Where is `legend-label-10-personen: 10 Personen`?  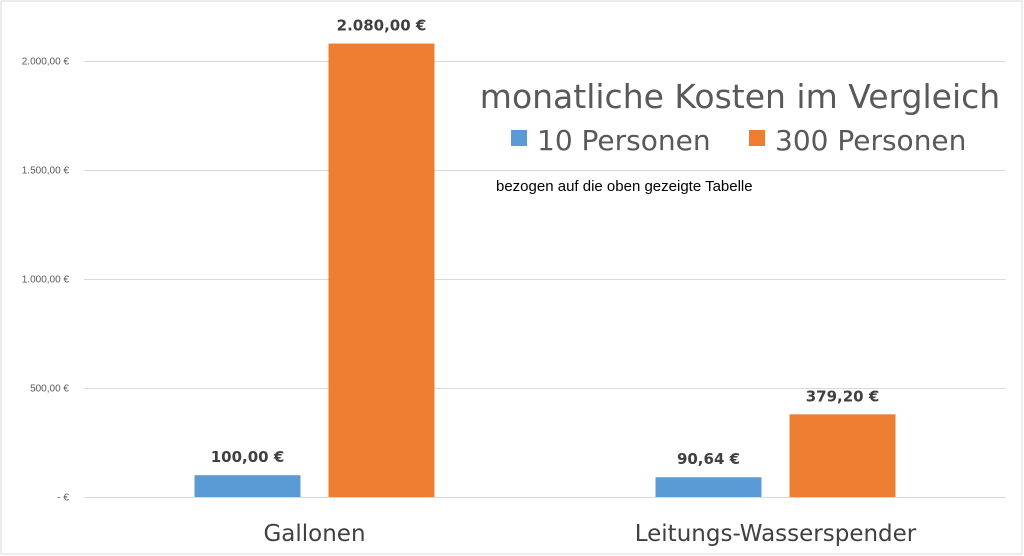
legend-label-10-personen: 10 Personen is located at coordinates (624, 140).